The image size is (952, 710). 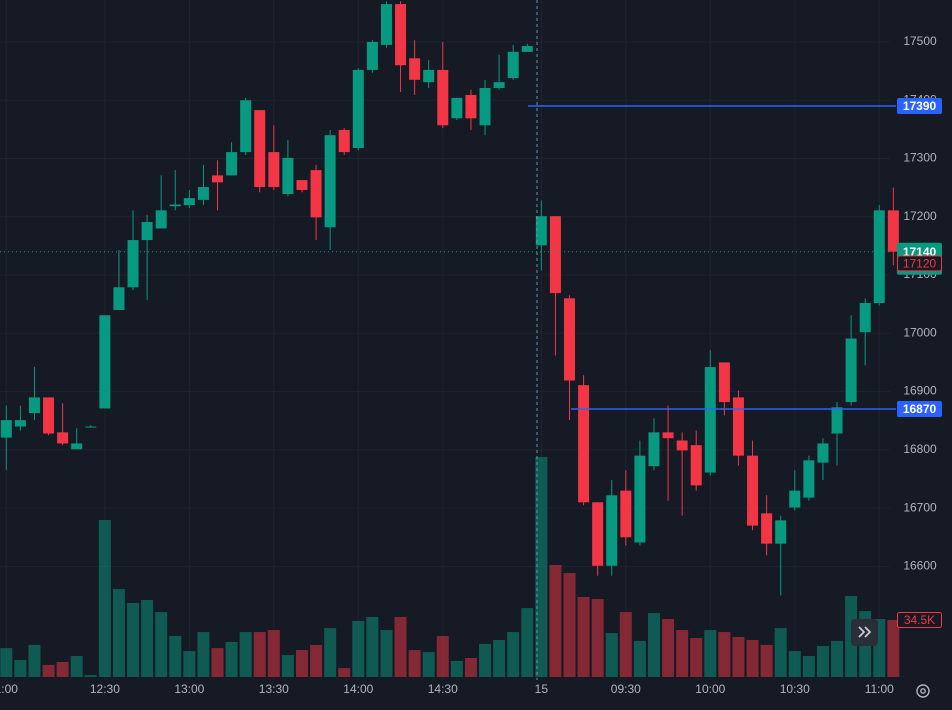 I want to click on x-tick-label: 13:30, so click(x=274, y=689).